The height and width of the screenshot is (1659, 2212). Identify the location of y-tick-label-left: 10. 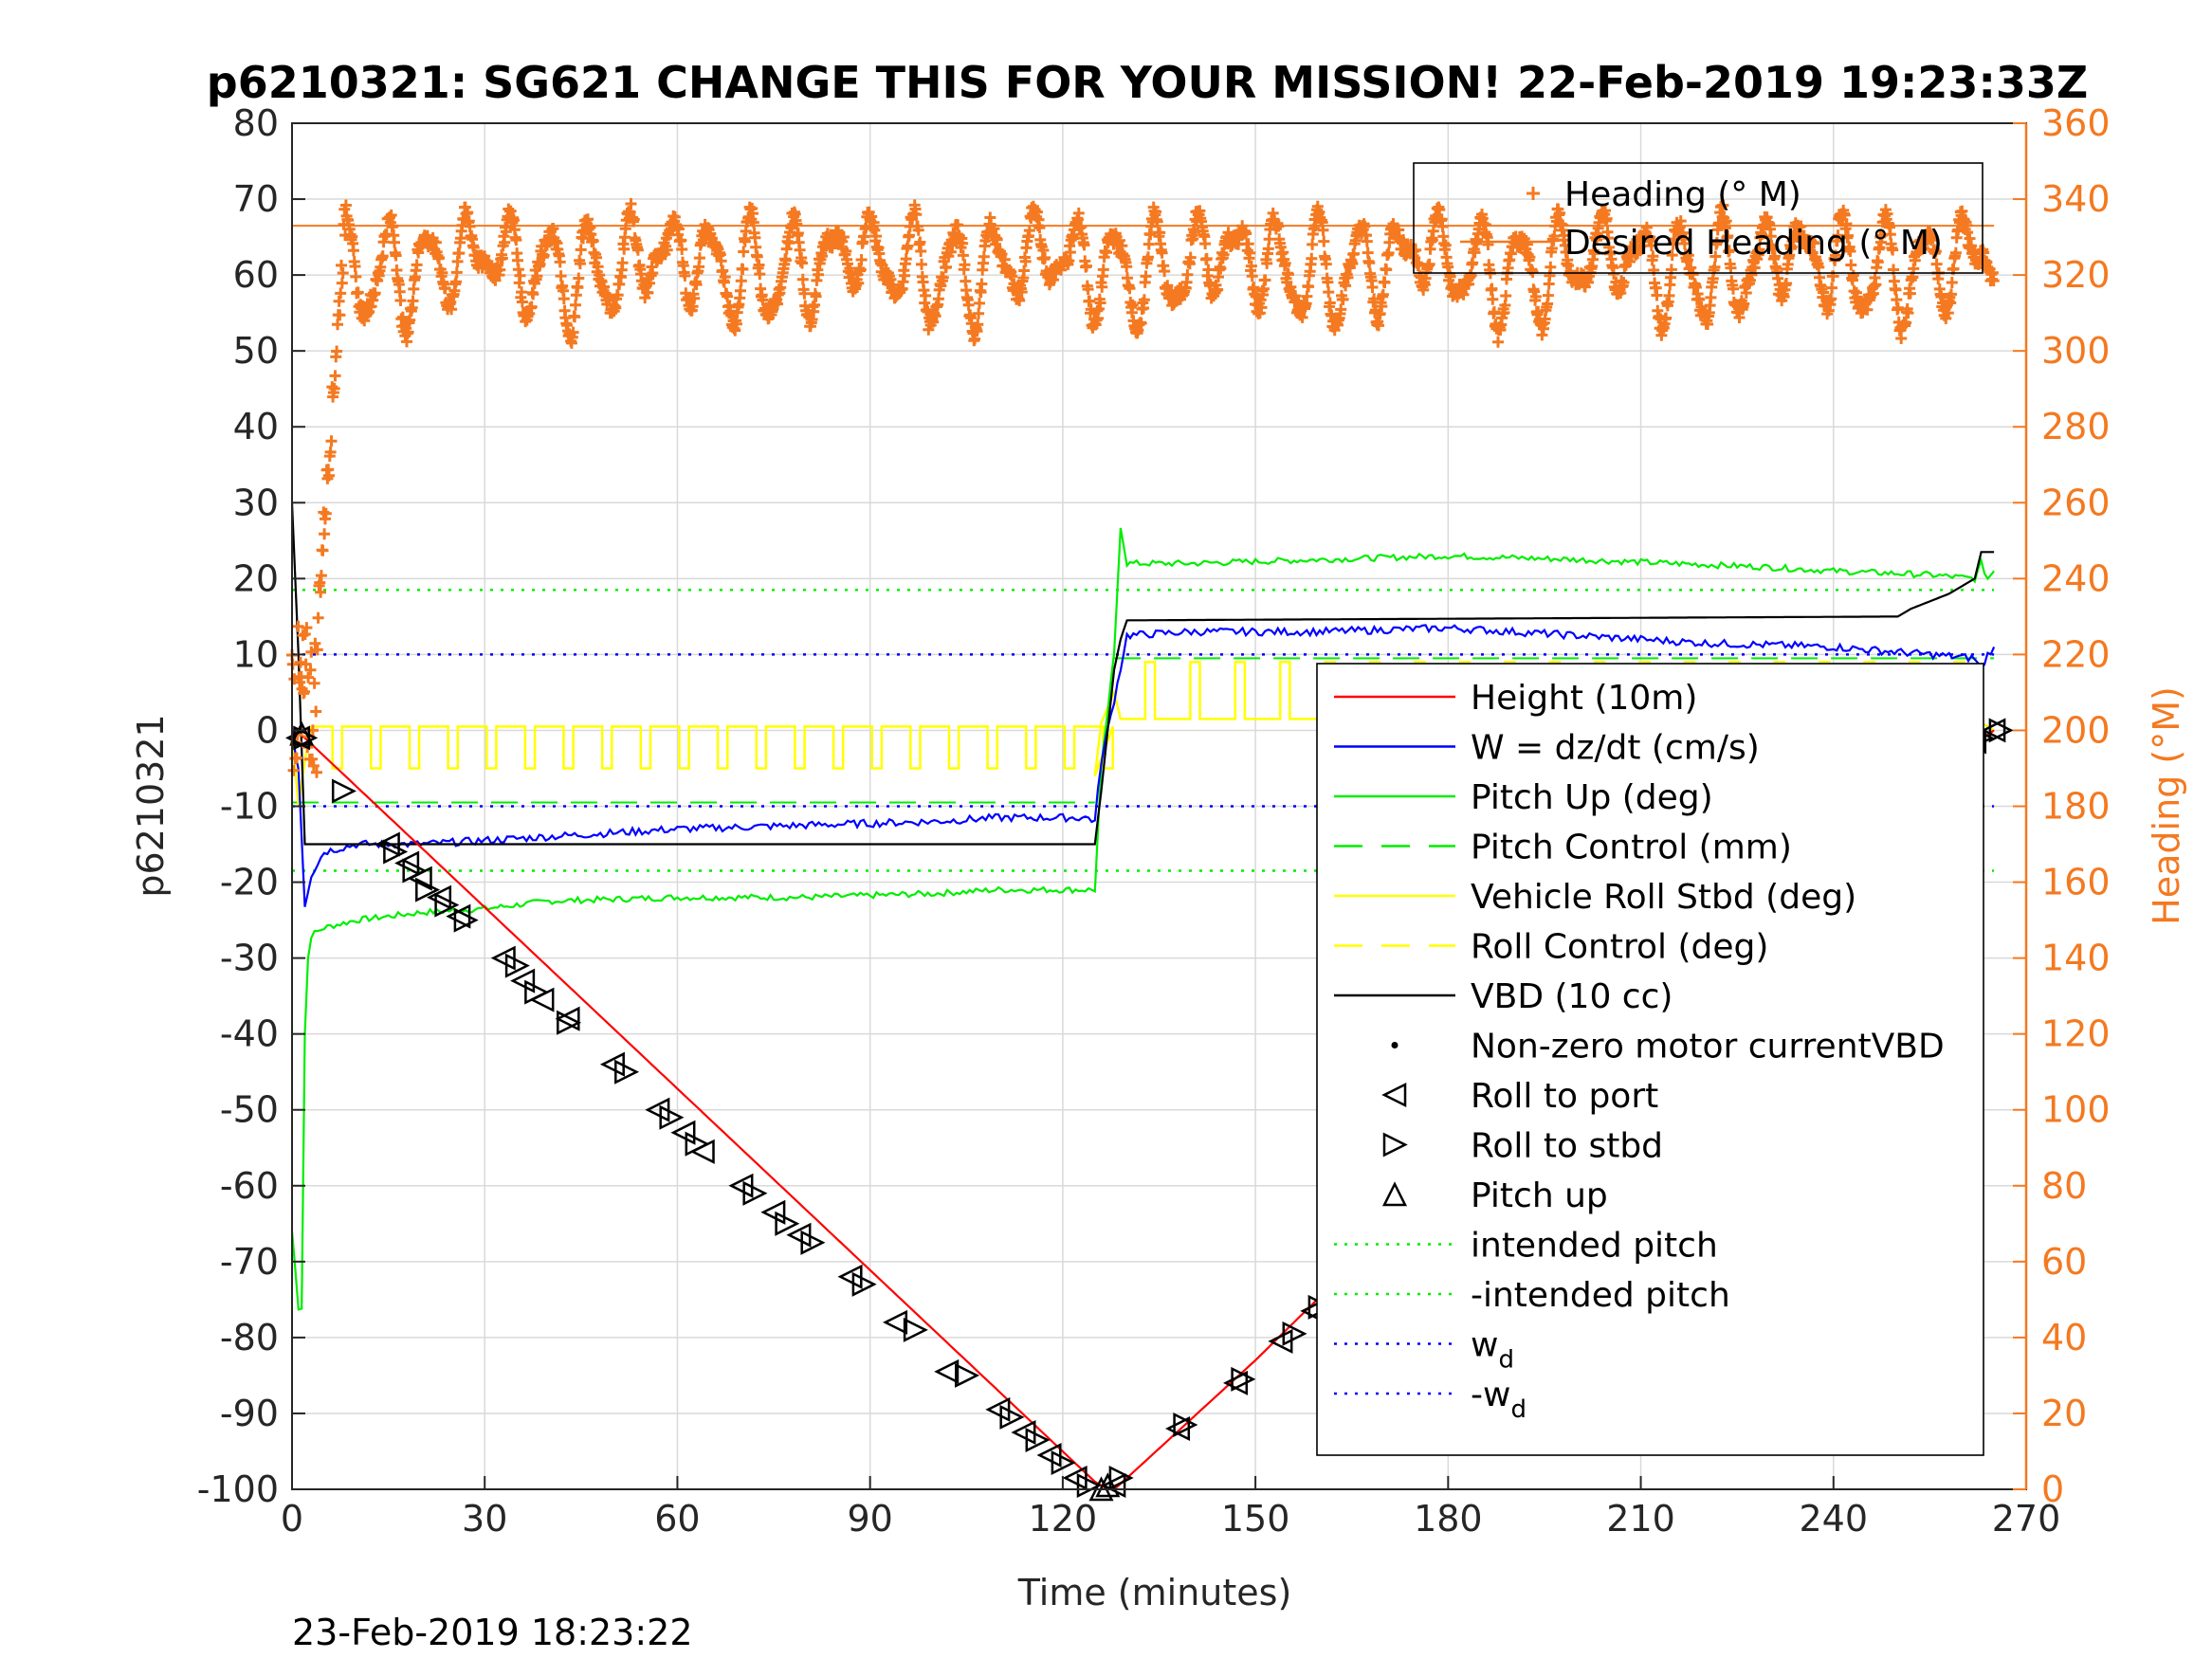
(256, 654).